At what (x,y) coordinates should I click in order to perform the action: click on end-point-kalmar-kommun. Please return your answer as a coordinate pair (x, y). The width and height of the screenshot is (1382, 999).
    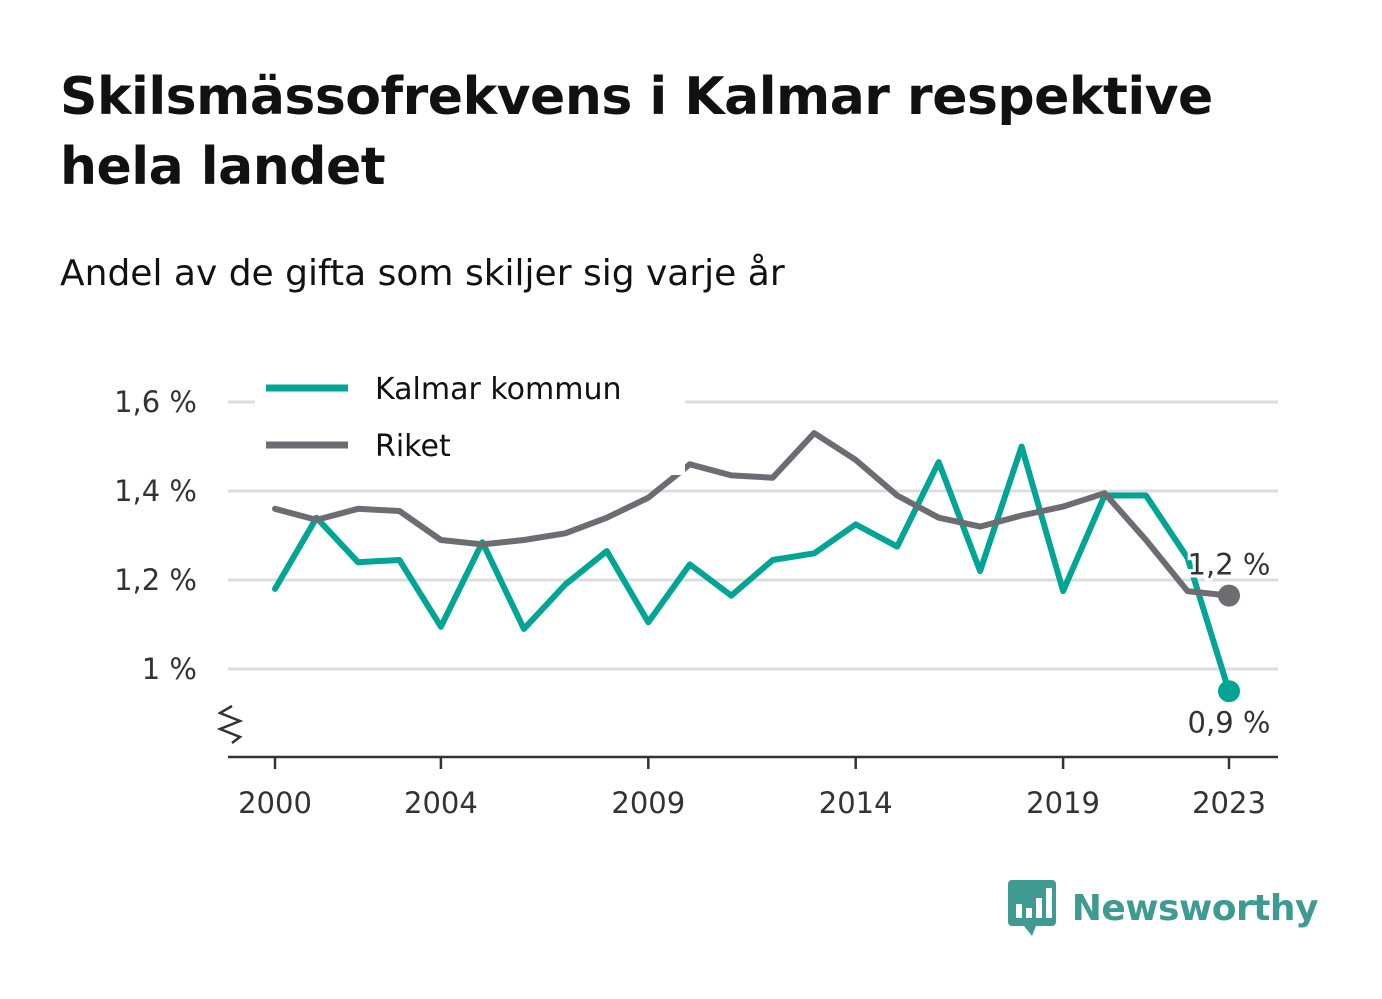
    Looking at the image, I should click on (1229, 691).